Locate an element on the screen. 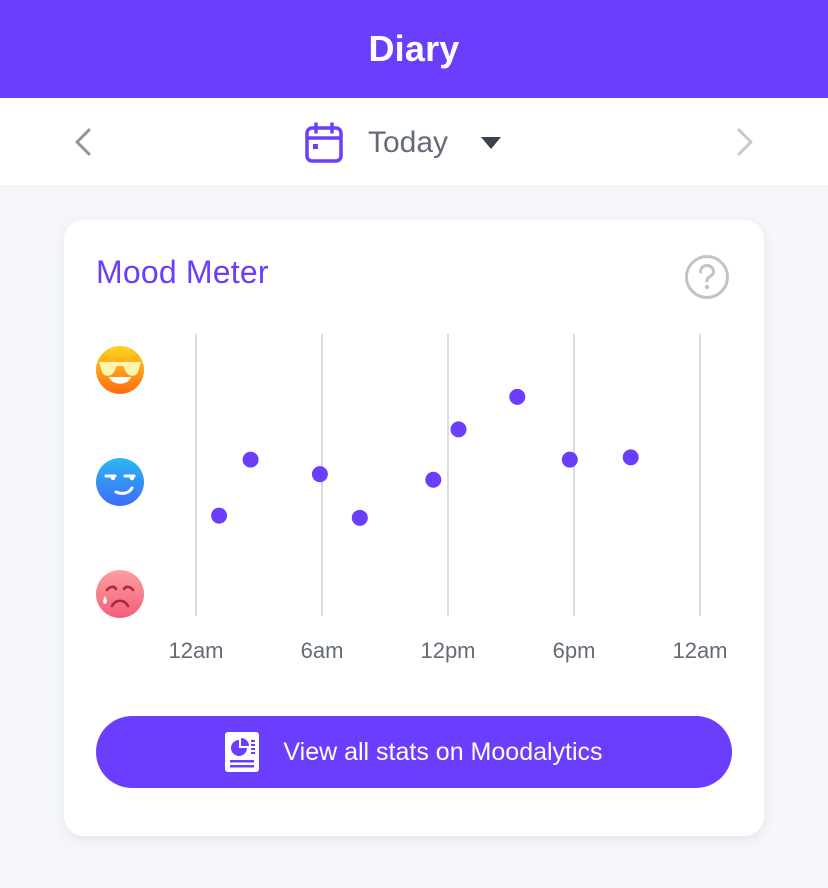 The height and width of the screenshot is (888, 828). sad-tear-emoji-icon is located at coordinates (120, 594).